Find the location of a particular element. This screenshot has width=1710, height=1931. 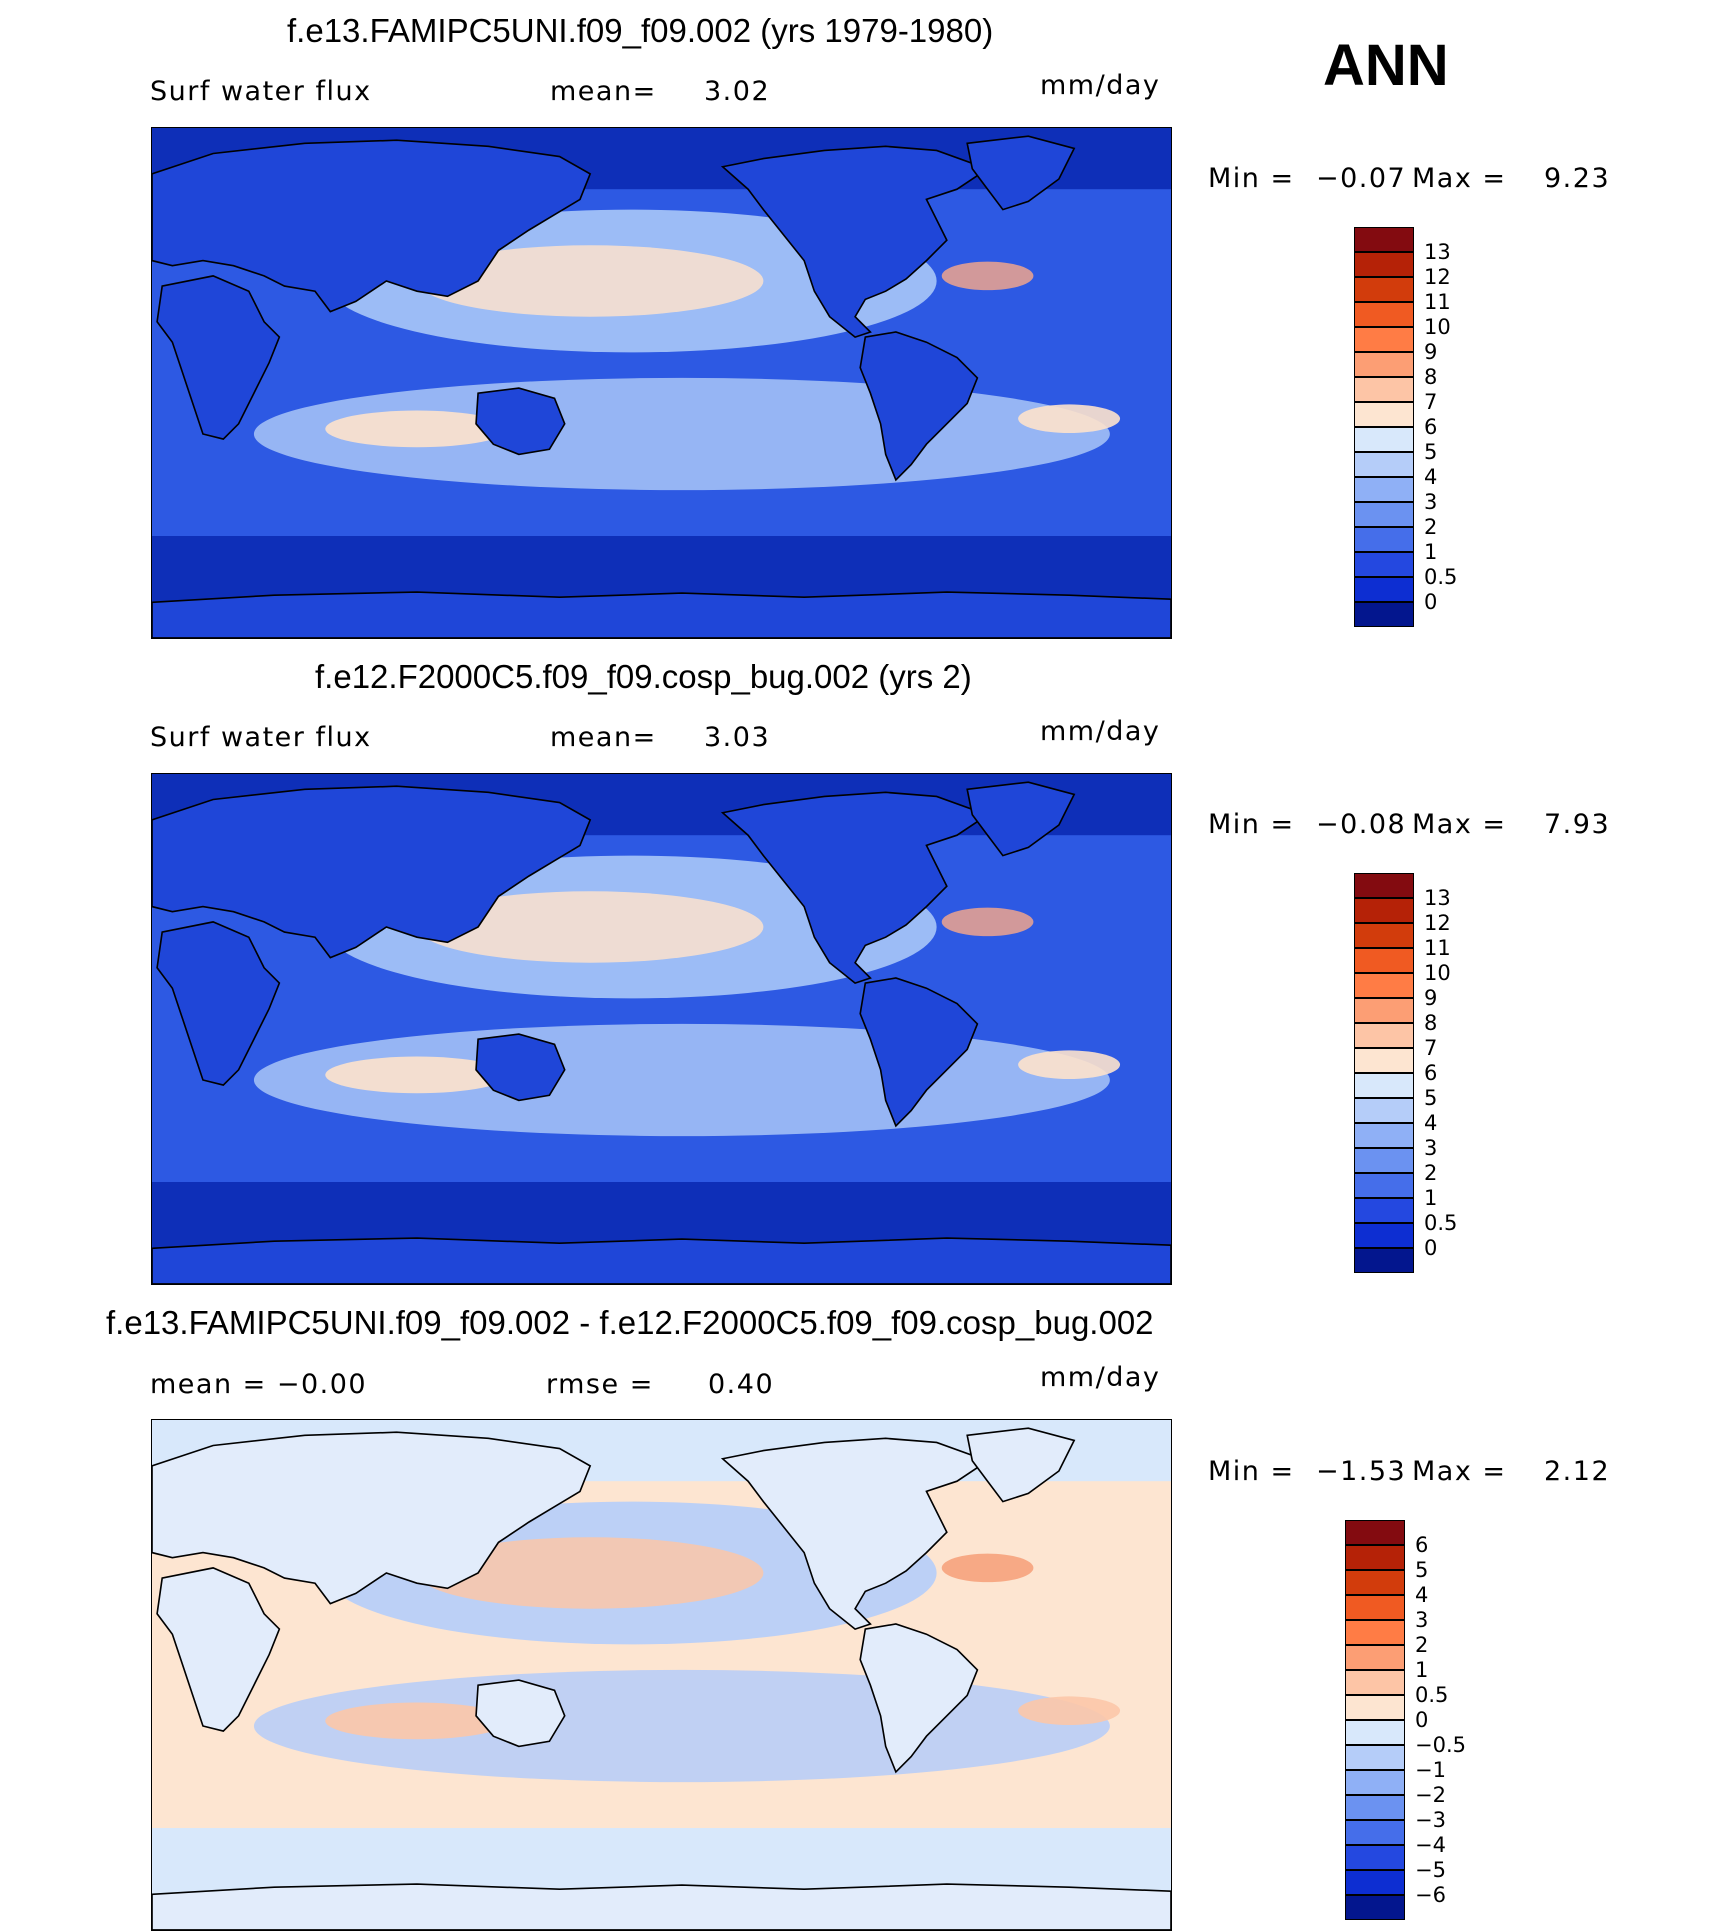

rmse-label: rmse = is located at coordinates (600, 1384).